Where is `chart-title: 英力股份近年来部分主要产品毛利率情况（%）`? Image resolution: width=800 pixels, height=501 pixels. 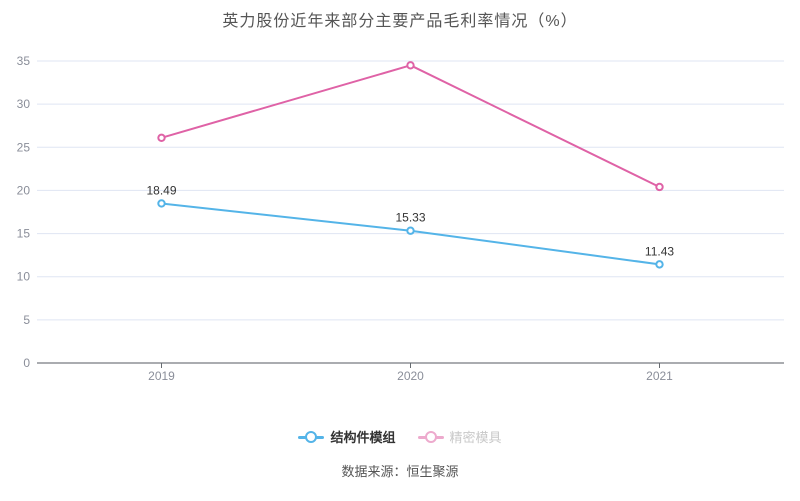
chart-title: 英力股份近年来部分主要产品毛利率情况（%） is located at coordinates (400, 21).